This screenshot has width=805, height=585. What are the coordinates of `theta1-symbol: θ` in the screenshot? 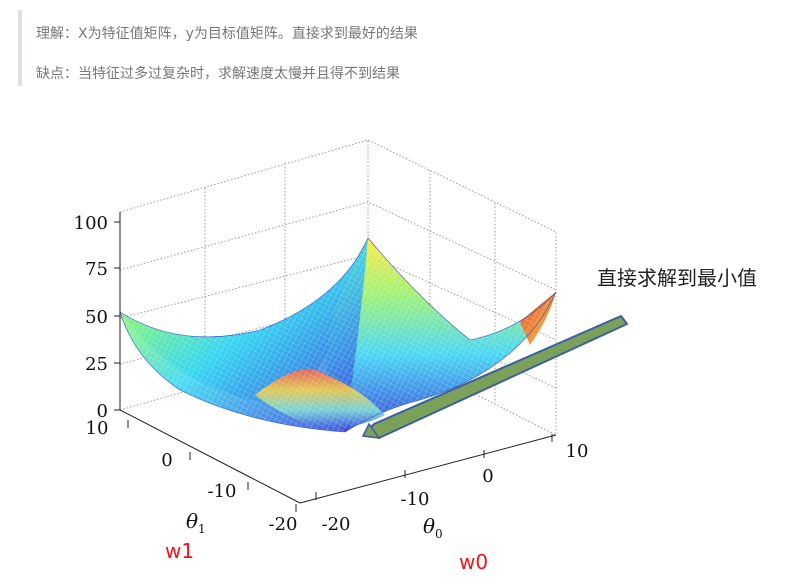 It's located at (192, 521).